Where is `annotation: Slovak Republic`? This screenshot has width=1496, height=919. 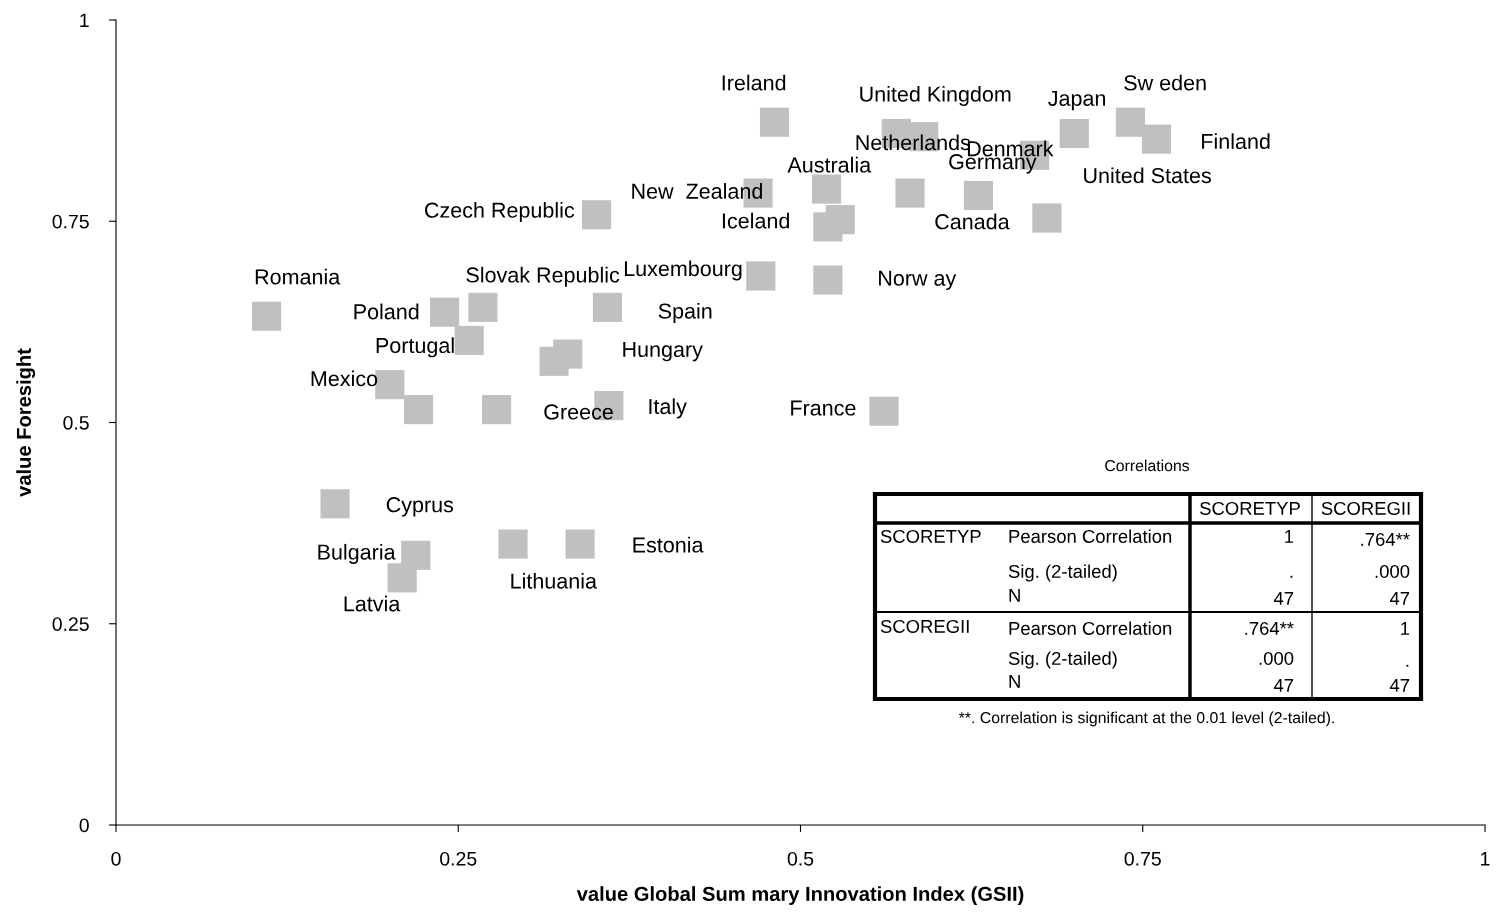 annotation: Slovak Republic is located at coordinates (543, 276).